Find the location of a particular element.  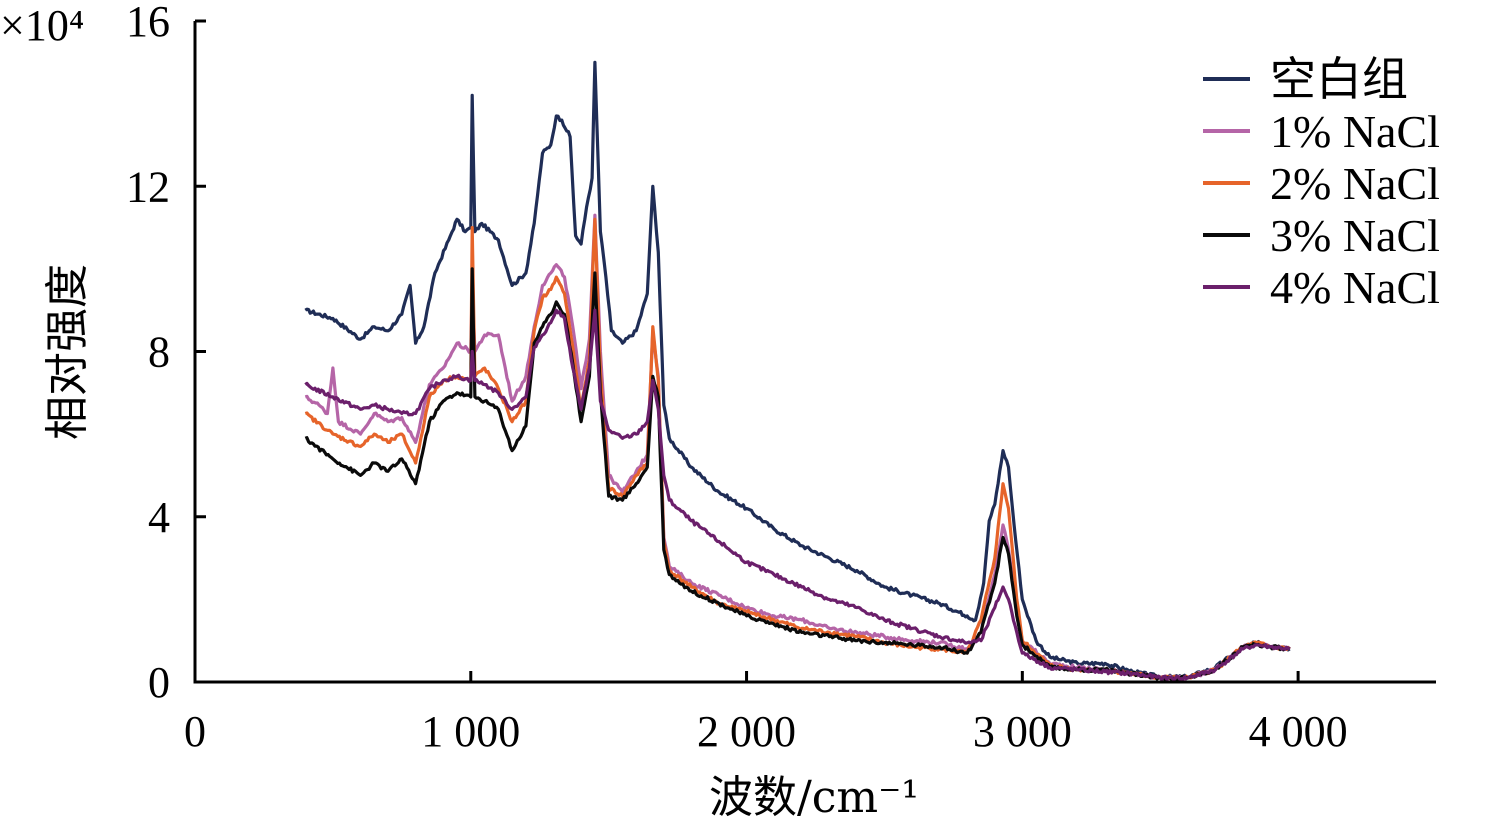

legend-label: 1% NaCl is located at coordinates (1355, 131).